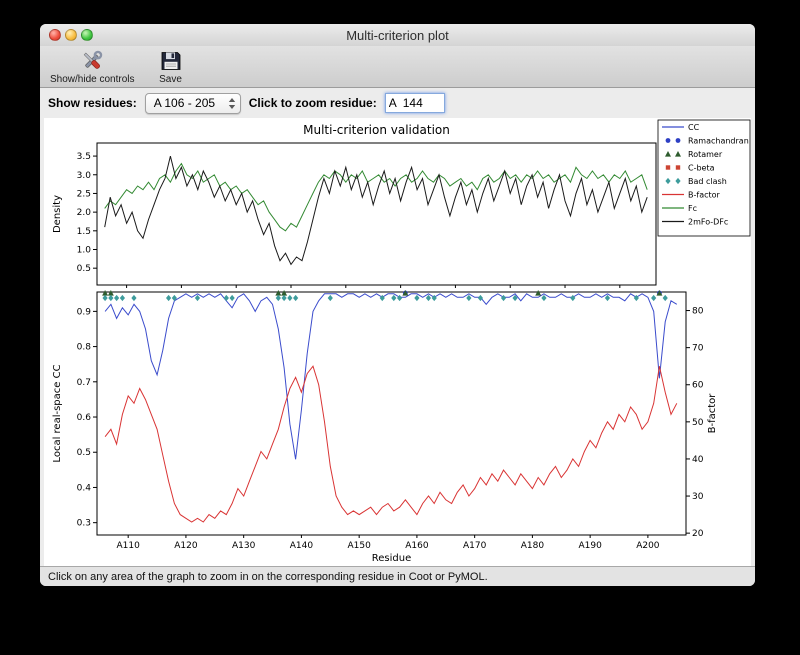 This screenshot has width=800, height=655. I want to click on svg-text: 20, so click(698, 534).